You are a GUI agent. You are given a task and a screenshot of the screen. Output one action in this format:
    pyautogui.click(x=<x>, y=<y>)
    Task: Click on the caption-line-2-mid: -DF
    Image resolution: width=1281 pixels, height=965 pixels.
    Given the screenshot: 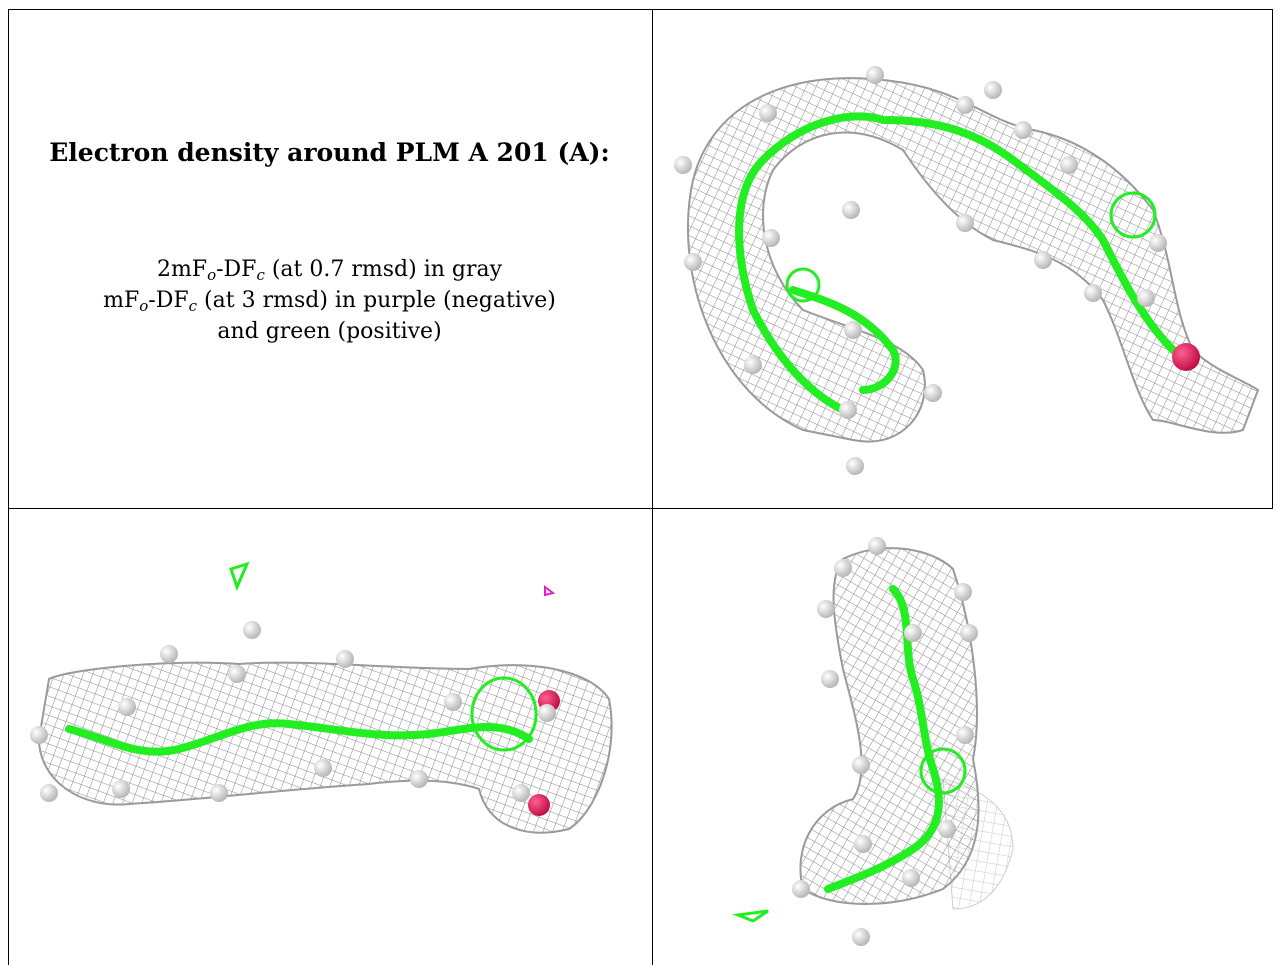 What is the action you would take?
    pyautogui.click(x=168, y=300)
    